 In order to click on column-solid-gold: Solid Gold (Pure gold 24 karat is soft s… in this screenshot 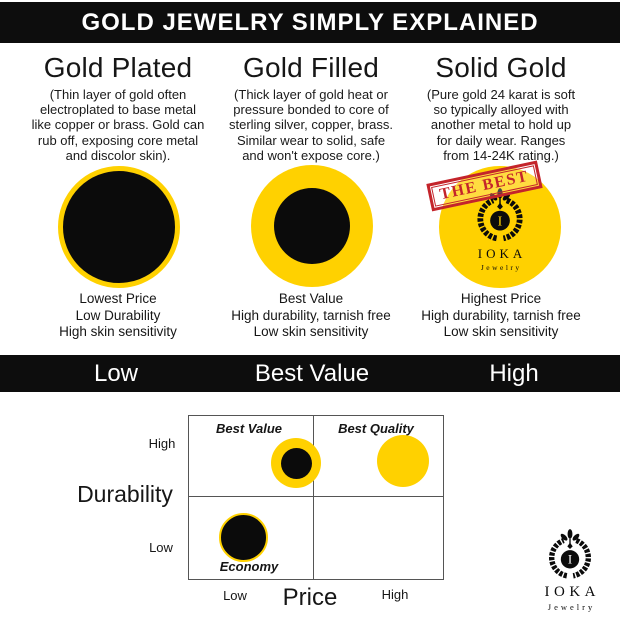, I will do `click(501, 107)`.